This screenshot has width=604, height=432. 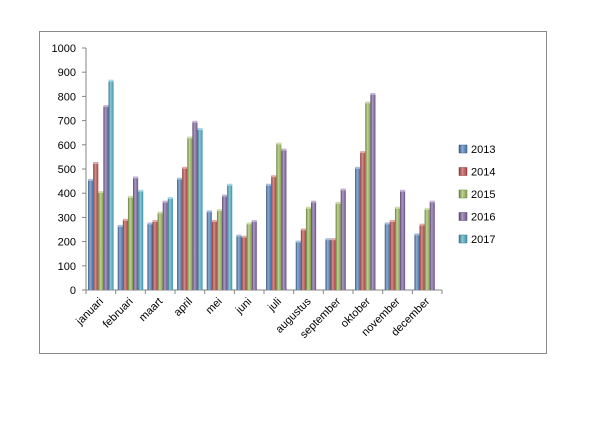 I want to click on x-tick-label: april, so click(x=183, y=307).